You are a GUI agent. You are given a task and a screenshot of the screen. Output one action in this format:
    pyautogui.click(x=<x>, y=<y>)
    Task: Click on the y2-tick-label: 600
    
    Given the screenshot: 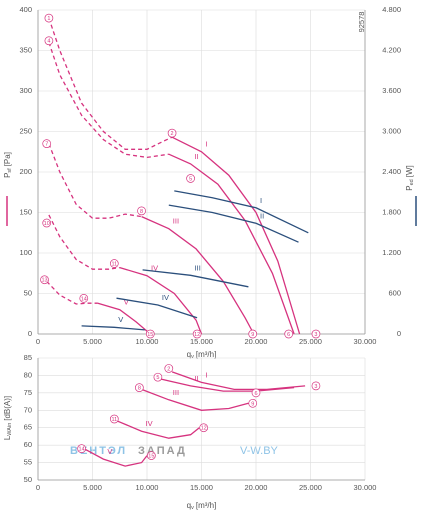 What is the action you would take?
    pyautogui.click(x=394, y=292)
    